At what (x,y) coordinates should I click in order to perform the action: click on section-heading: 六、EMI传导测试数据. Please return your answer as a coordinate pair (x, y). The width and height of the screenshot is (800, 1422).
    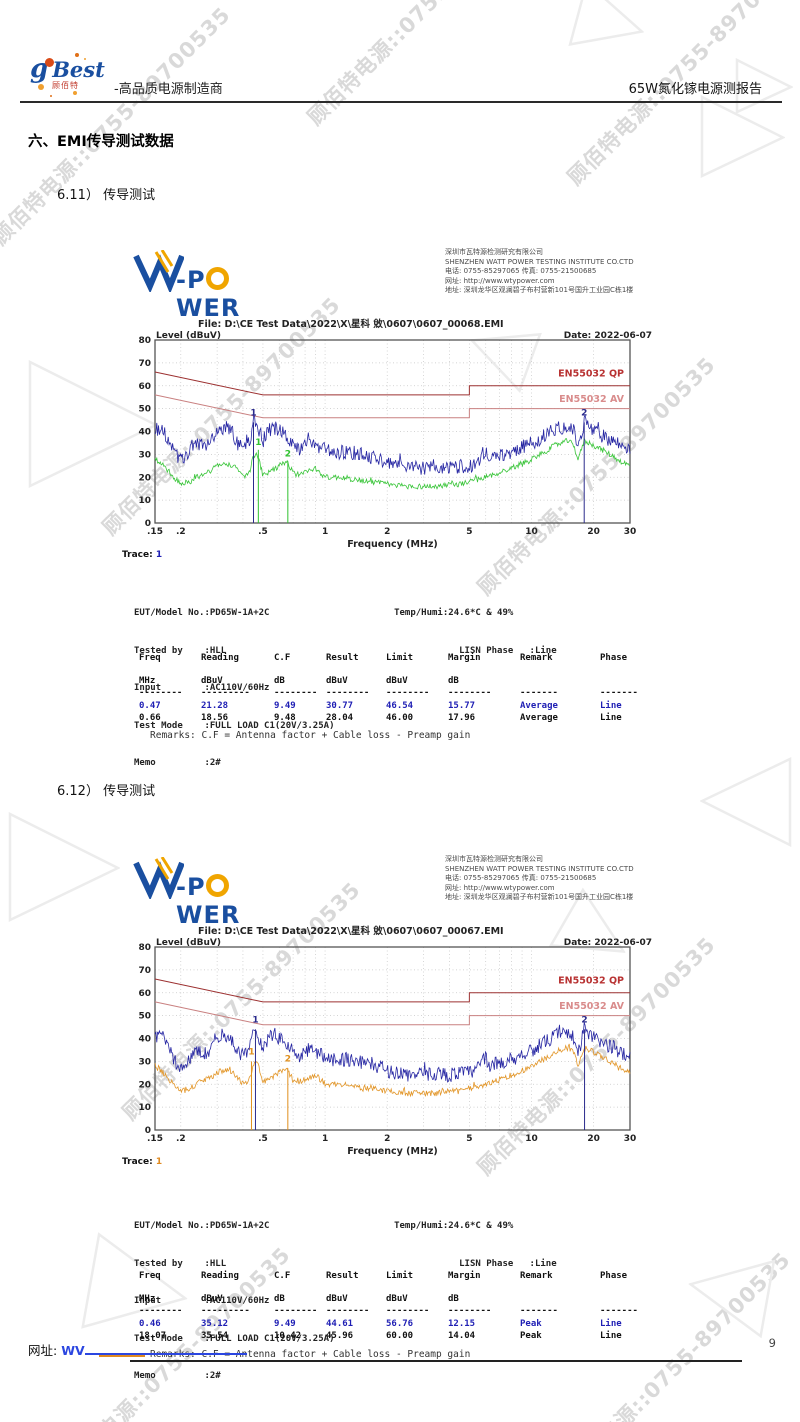
    Looking at the image, I should click on (101, 142).